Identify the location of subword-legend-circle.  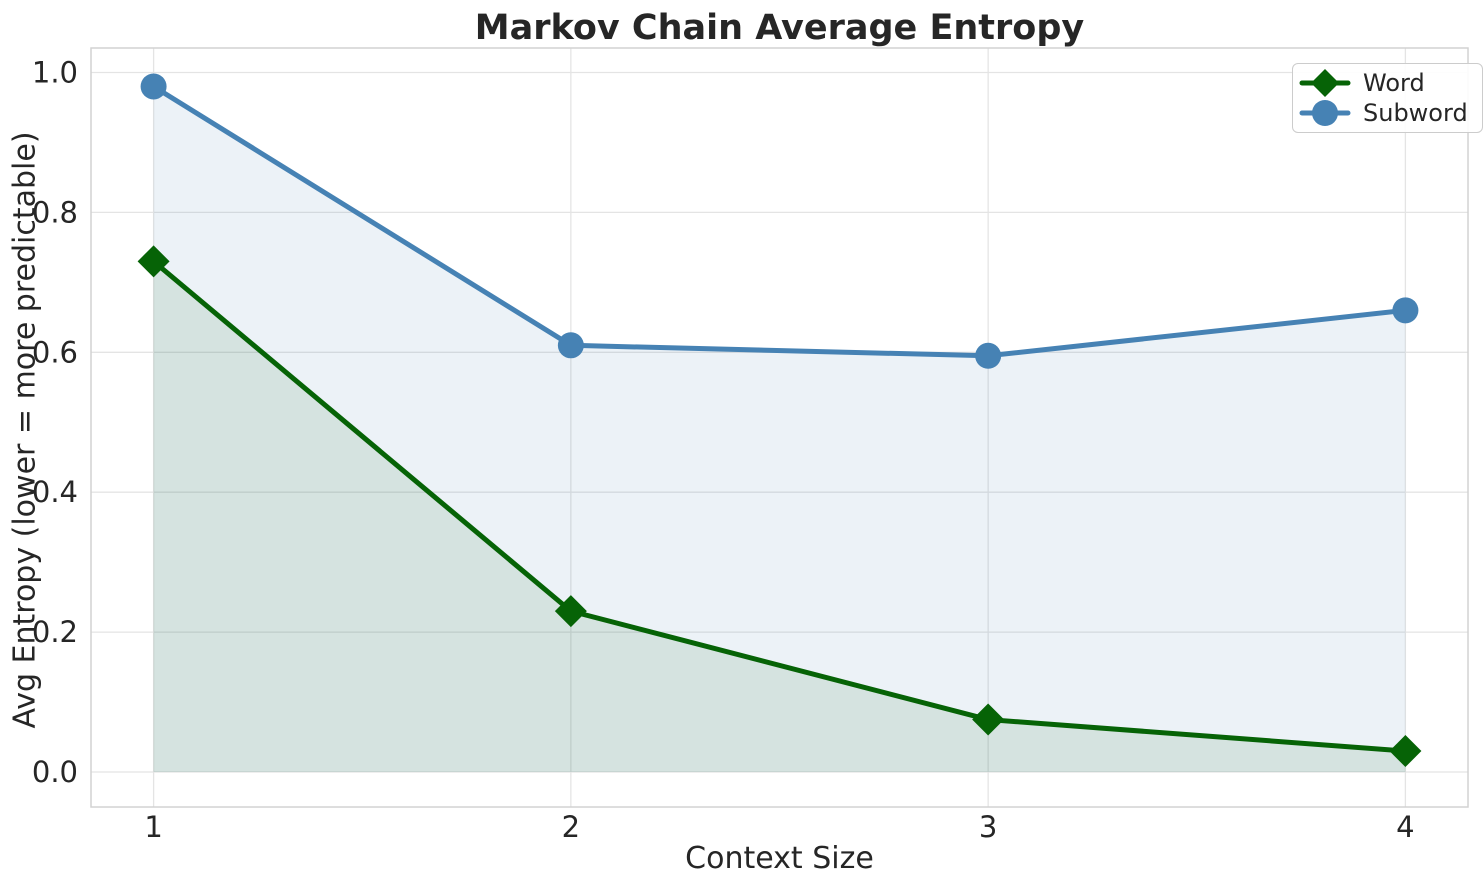
(1325, 113).